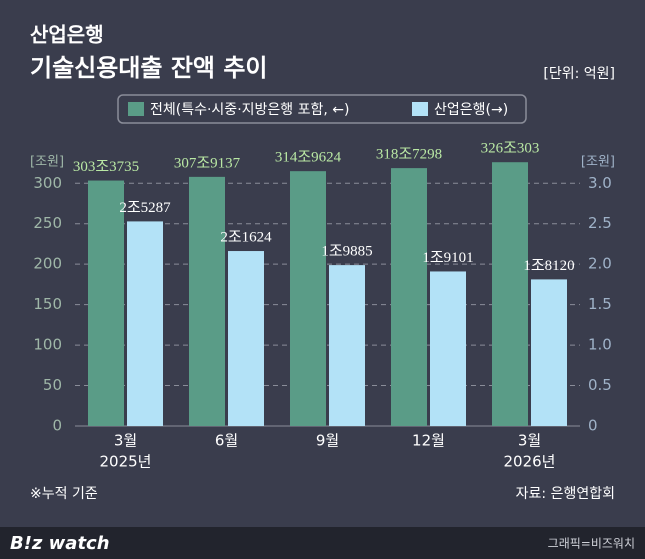 The width and height of the screenshot is (645, 559). Describe the element at coordinates (598, 162) in the screenshot. I see `y2-axis-label: [조원]` at that location.